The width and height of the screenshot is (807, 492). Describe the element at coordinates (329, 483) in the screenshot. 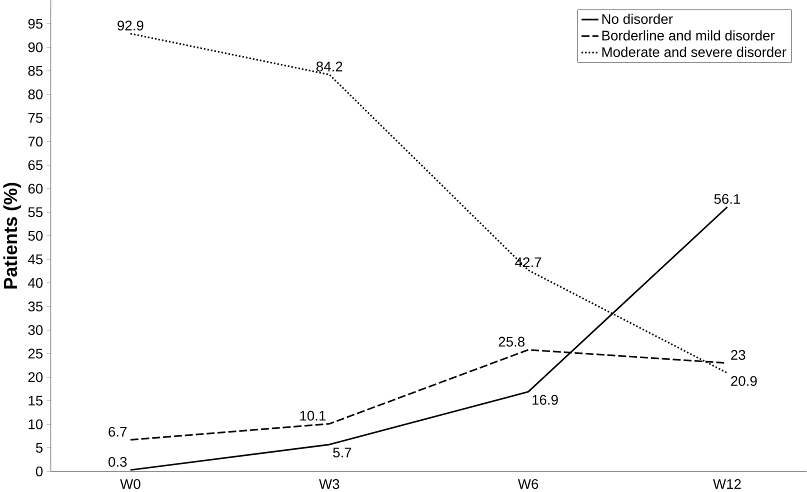

I see `x-tick-label: W3` at that location.